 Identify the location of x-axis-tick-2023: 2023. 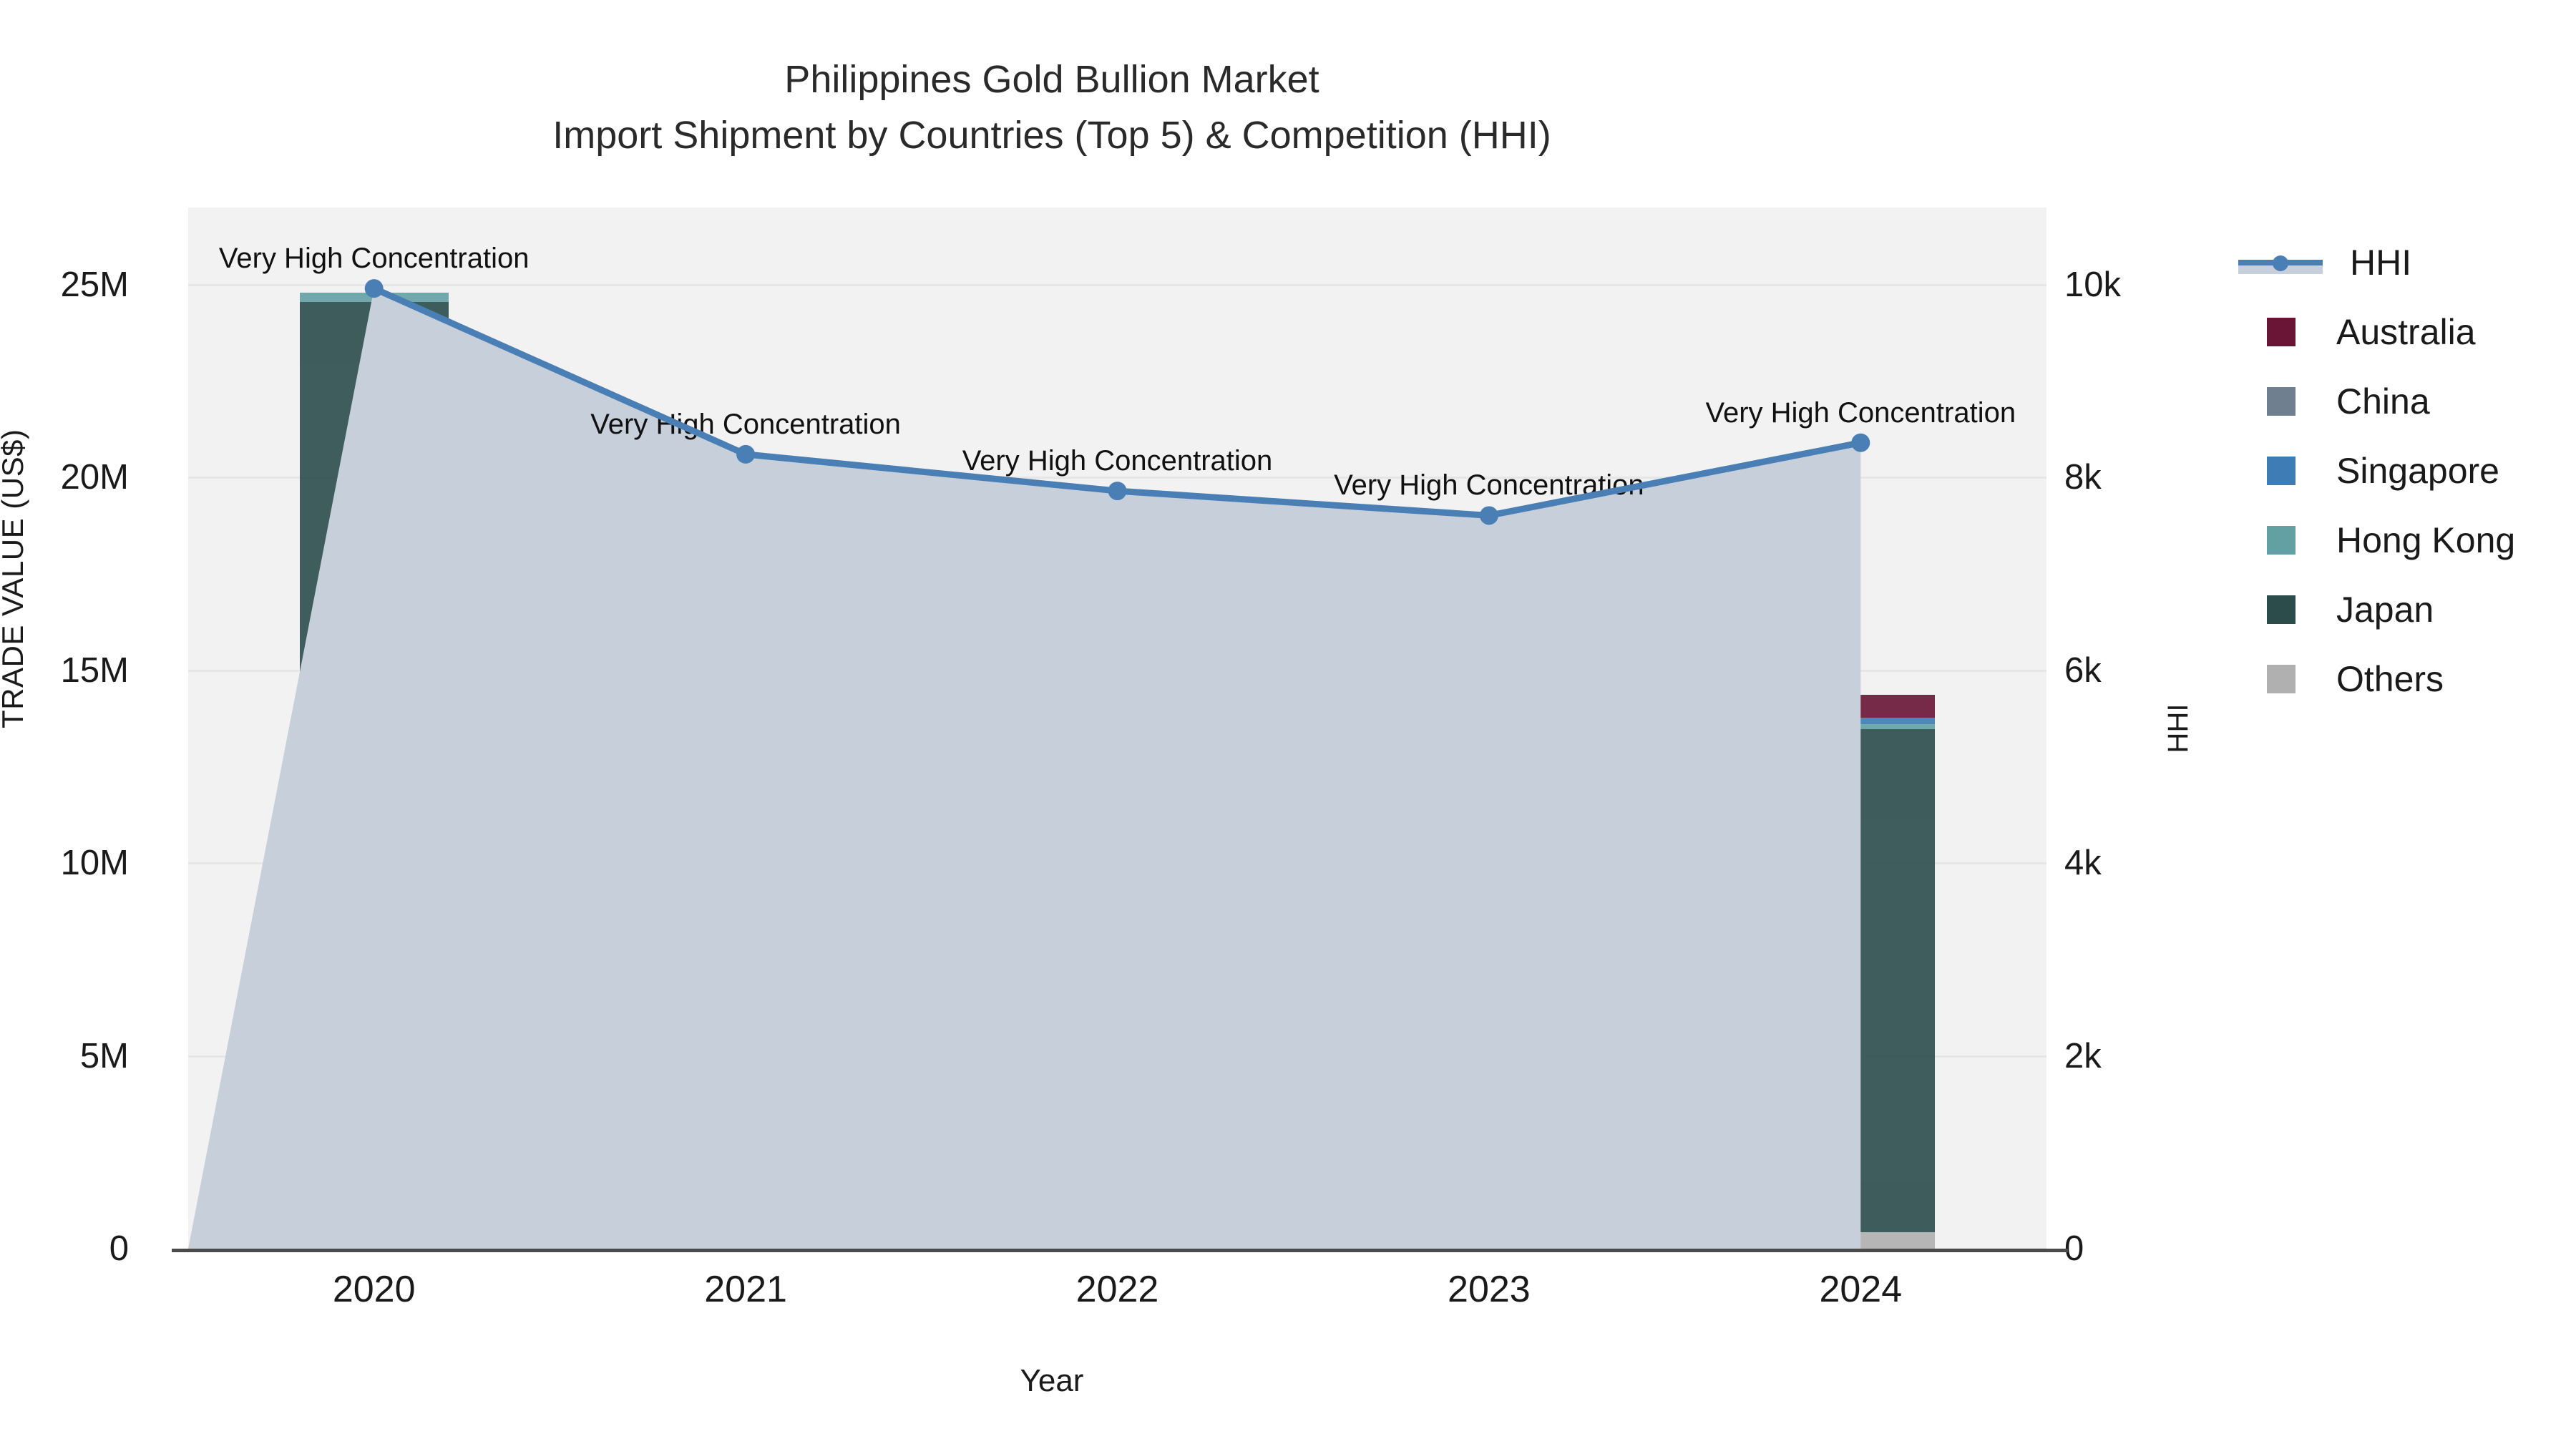
(1489, 1289).